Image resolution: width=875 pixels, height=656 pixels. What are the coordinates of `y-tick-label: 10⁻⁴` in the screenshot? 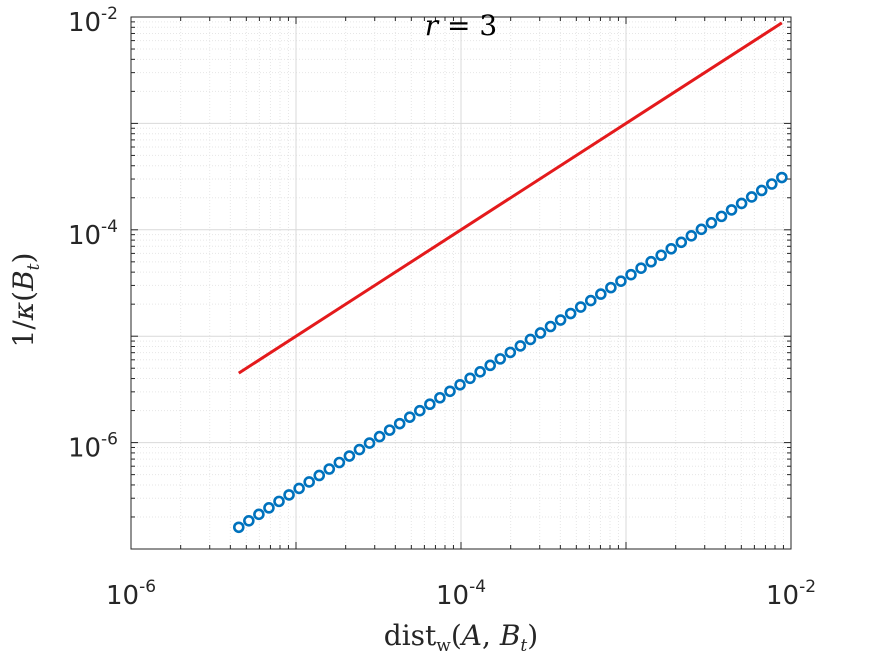 It's located at (93, 234).